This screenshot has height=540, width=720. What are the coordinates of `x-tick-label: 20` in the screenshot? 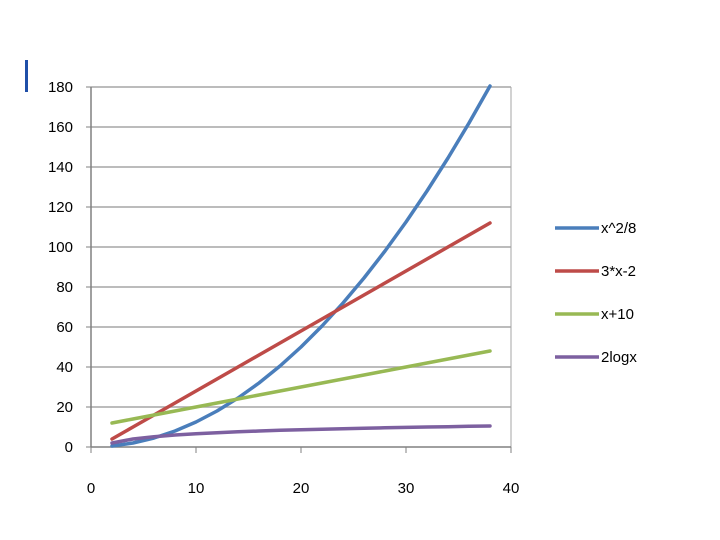 It's located at (301, 488).